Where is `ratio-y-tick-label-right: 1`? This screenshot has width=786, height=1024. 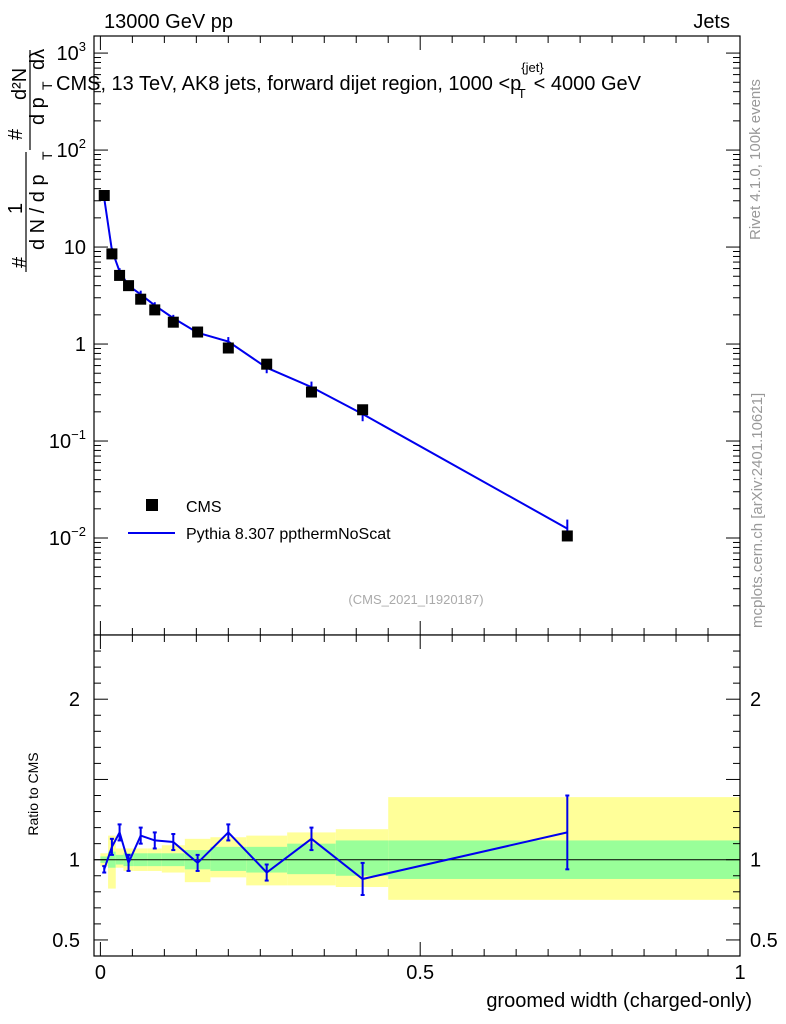 ratio-y-tick-label-right: 1 is located at coordinates (755, 861).